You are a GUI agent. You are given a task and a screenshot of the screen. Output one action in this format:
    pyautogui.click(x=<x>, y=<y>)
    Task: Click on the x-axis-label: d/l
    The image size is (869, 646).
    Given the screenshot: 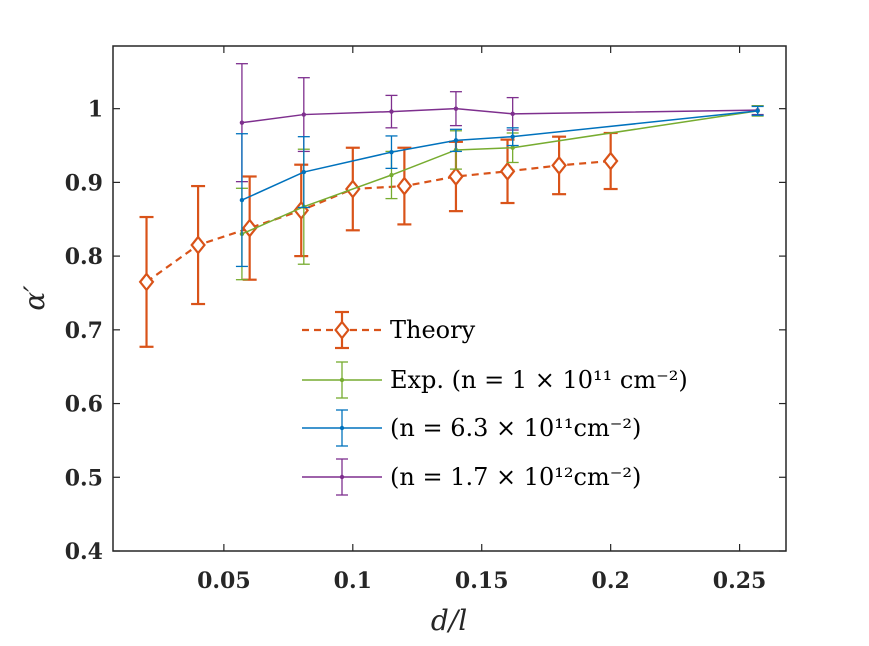 What is the action you would take?
    pyautogui.click(x=449, y=620)
    